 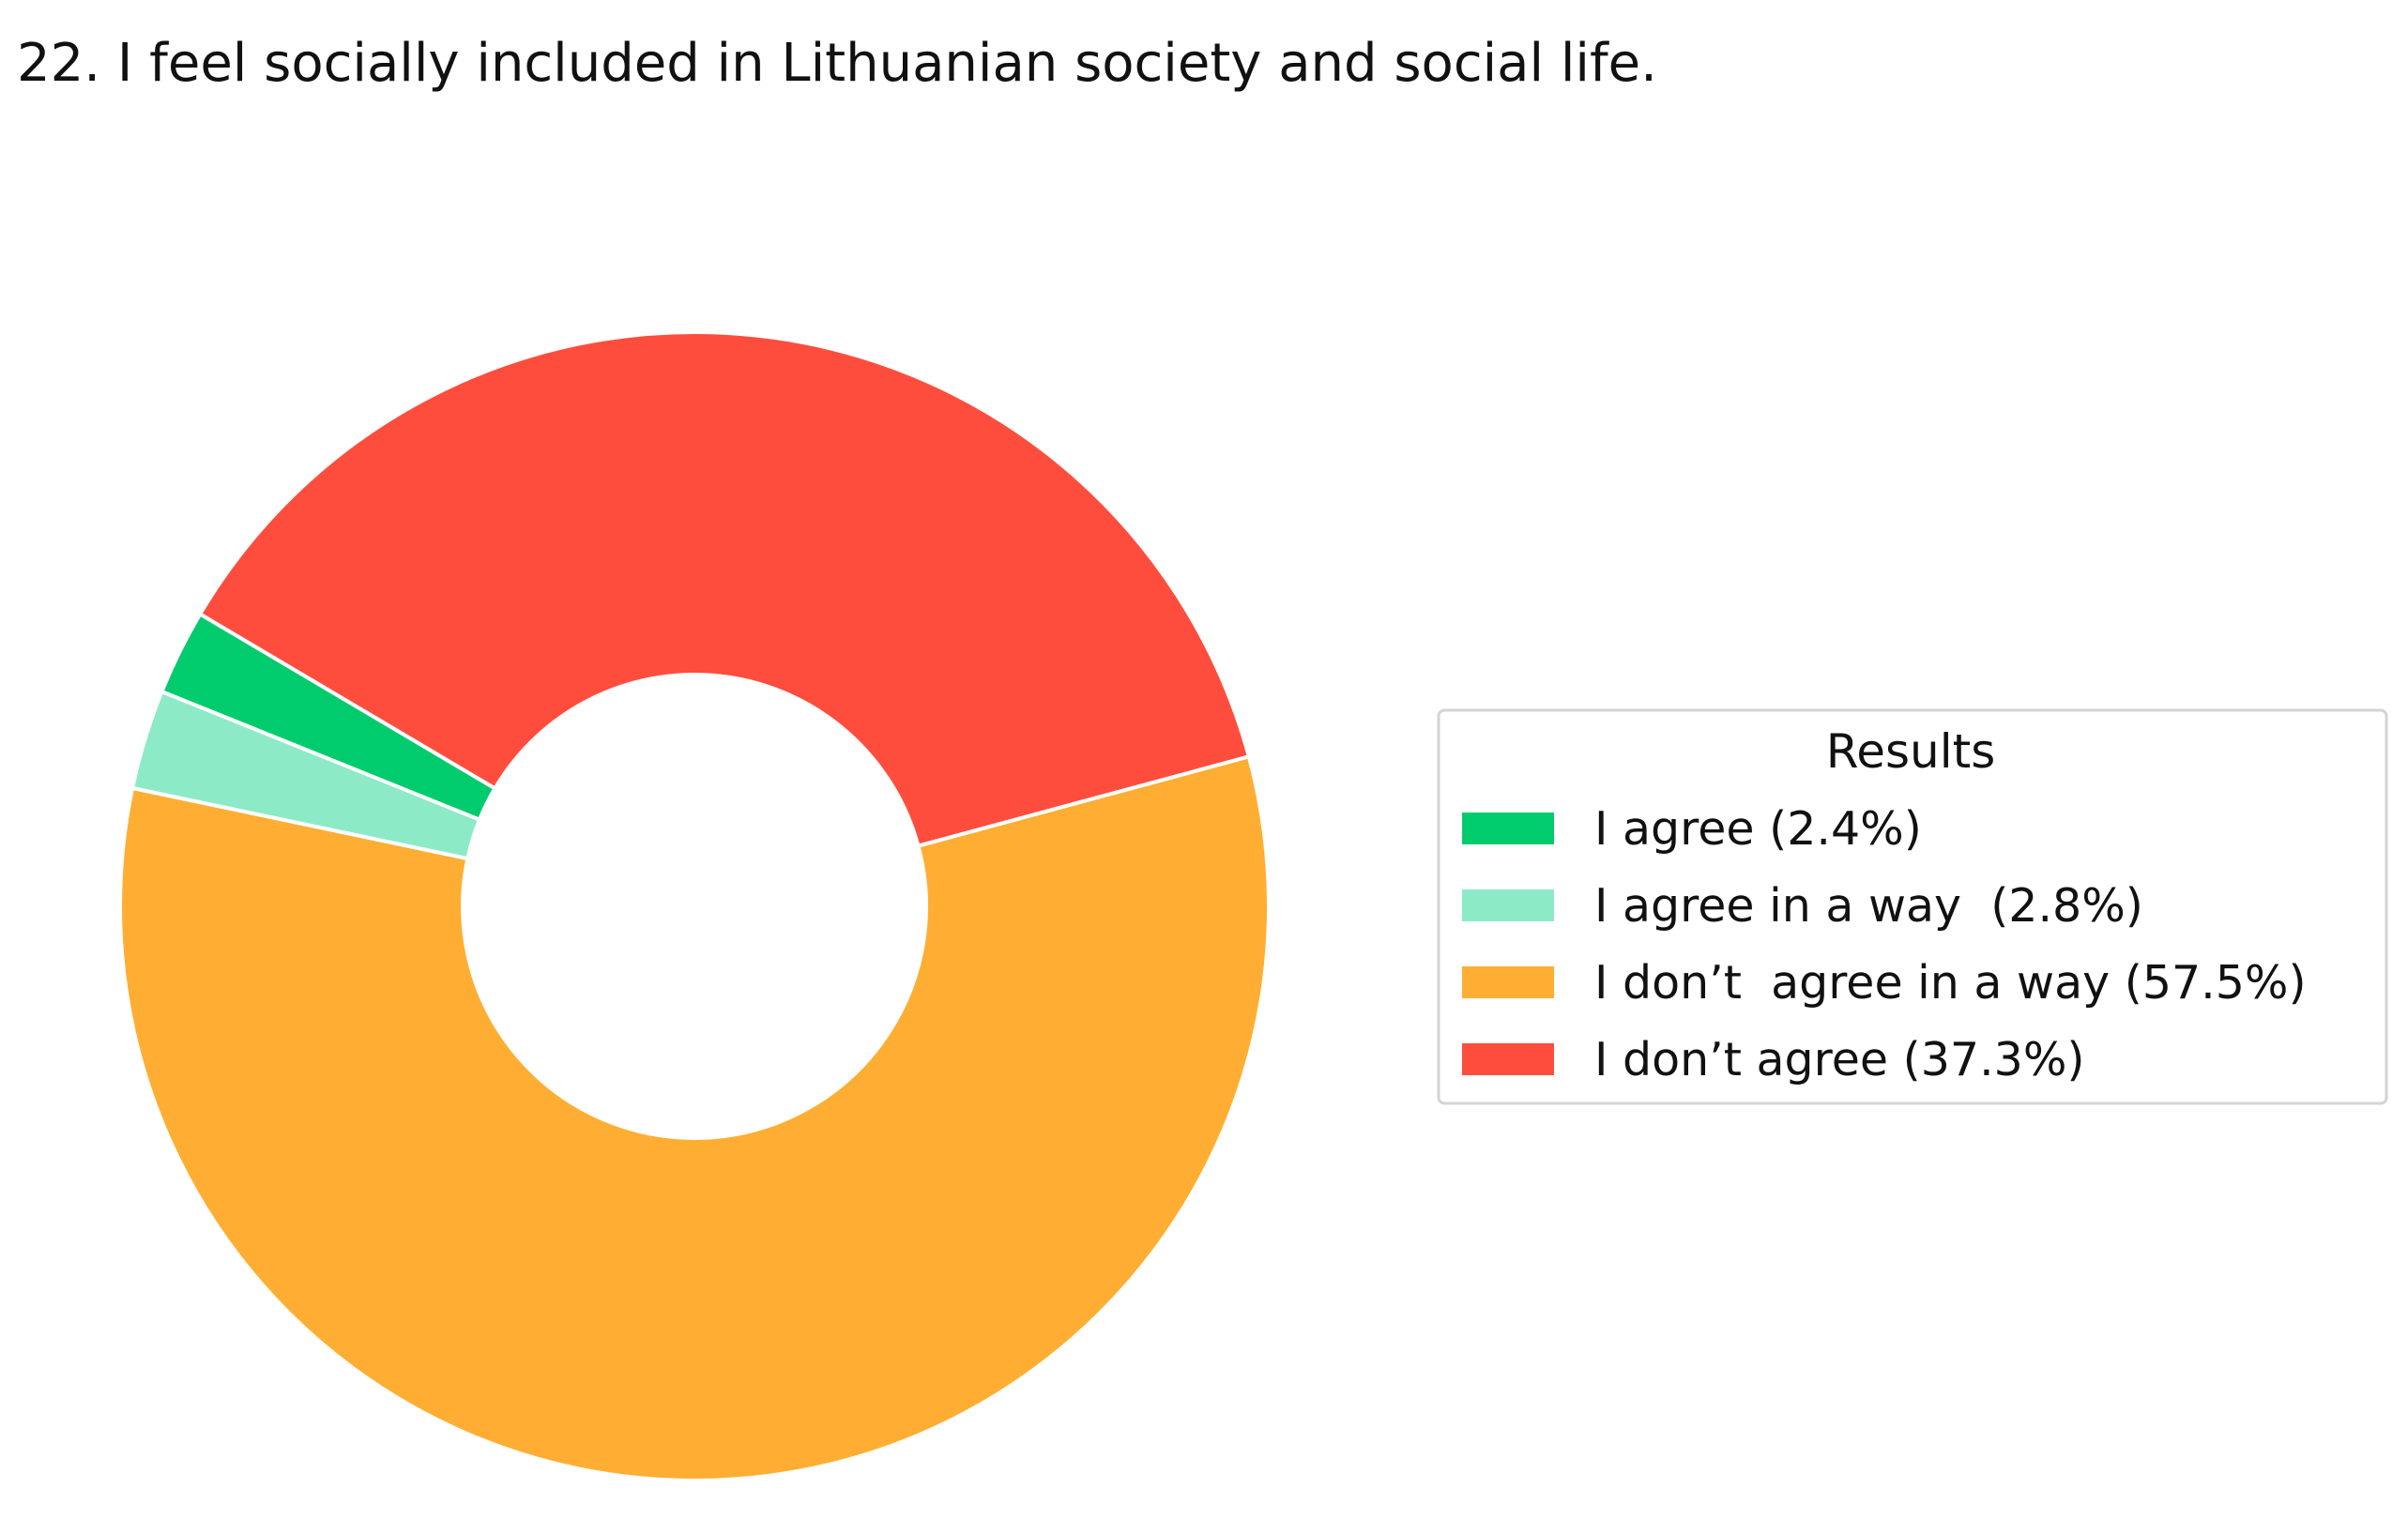 I want to click on legend-label-1: I agree in a way (2.8%), so click(x=1868, y=906).